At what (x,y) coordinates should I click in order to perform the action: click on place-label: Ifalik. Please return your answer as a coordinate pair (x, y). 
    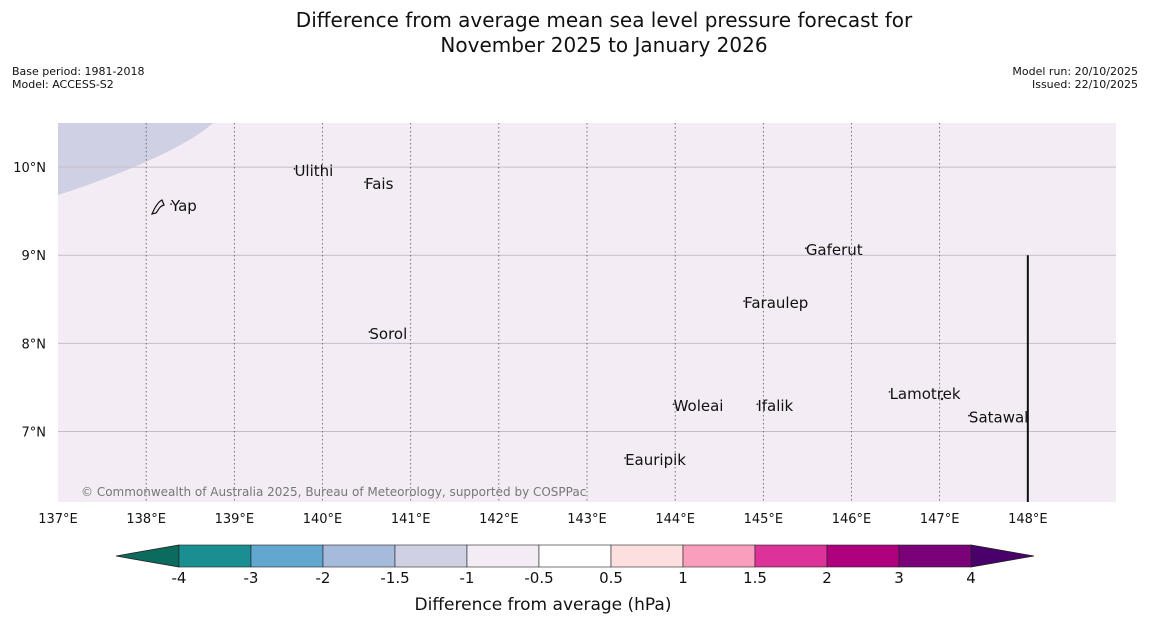
    Looking at the image, I should click on (775, 406).